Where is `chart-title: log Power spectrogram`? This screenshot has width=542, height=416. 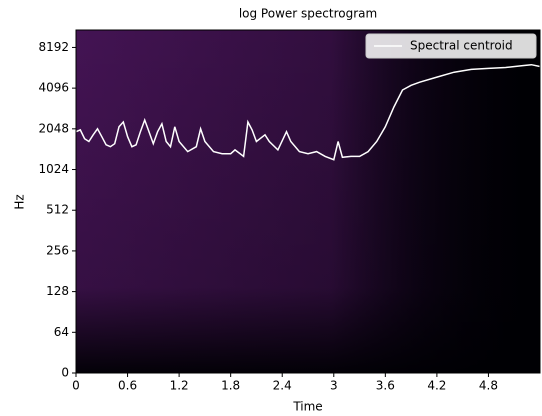 chart-title: log Power spectrogram is located at coordinates (308, 14).